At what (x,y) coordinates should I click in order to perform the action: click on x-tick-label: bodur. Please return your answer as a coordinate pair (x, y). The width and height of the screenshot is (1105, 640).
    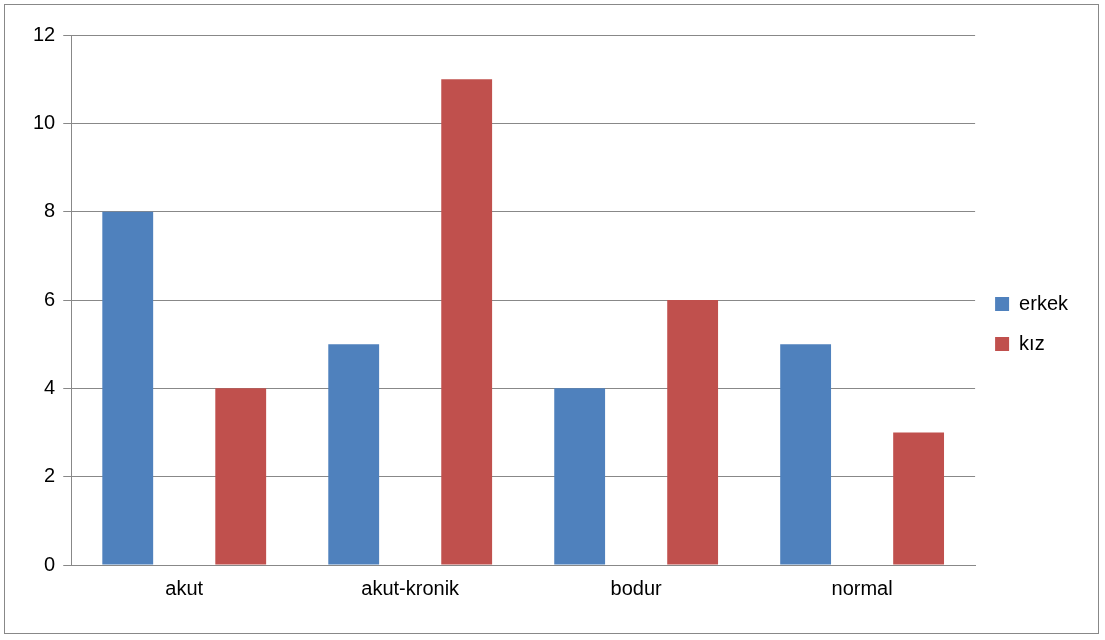
    Looking at the image, I should click on (636, 587).